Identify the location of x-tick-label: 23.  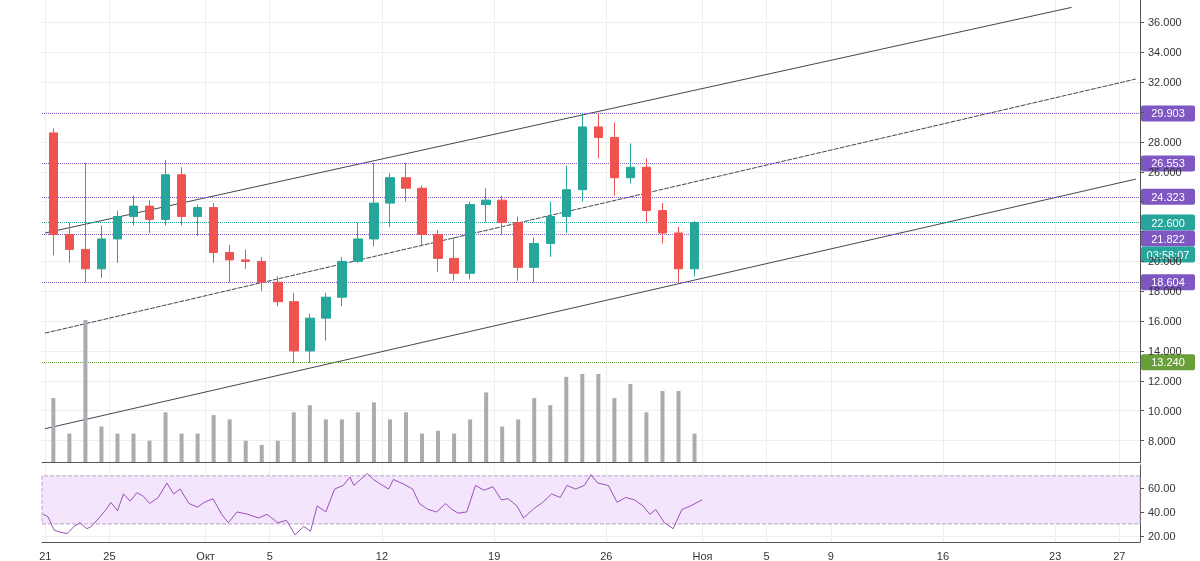
(1055, 555).